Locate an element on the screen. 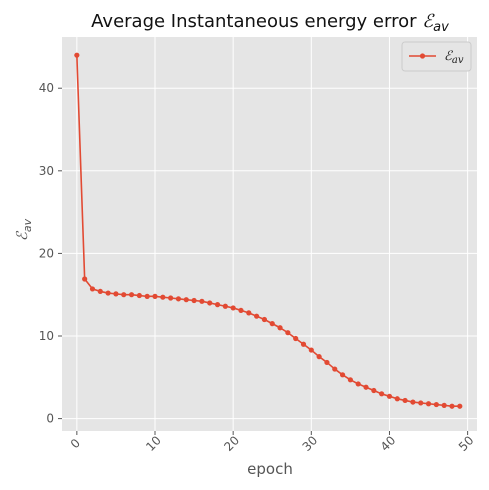  x-tick-label: 10 is located at coordinates (153, 443).